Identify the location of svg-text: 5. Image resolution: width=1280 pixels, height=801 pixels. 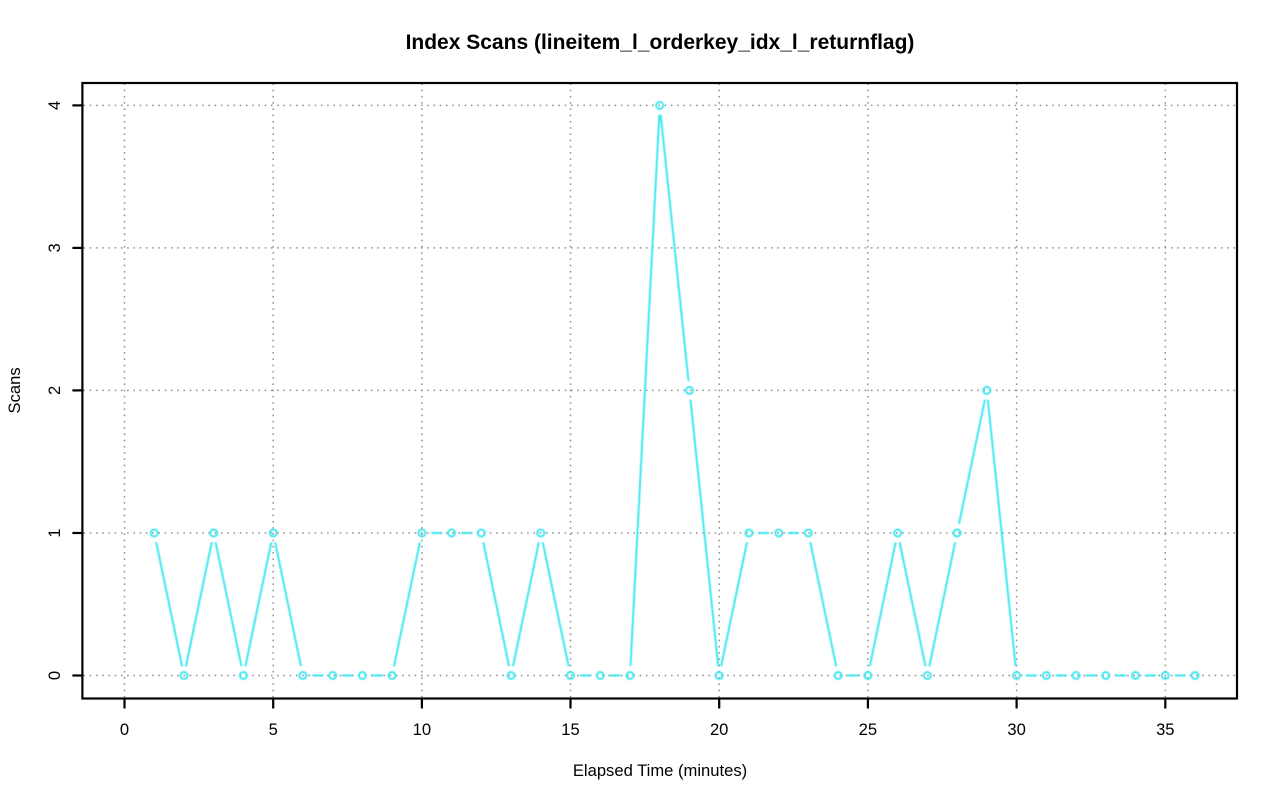
(273, 729).